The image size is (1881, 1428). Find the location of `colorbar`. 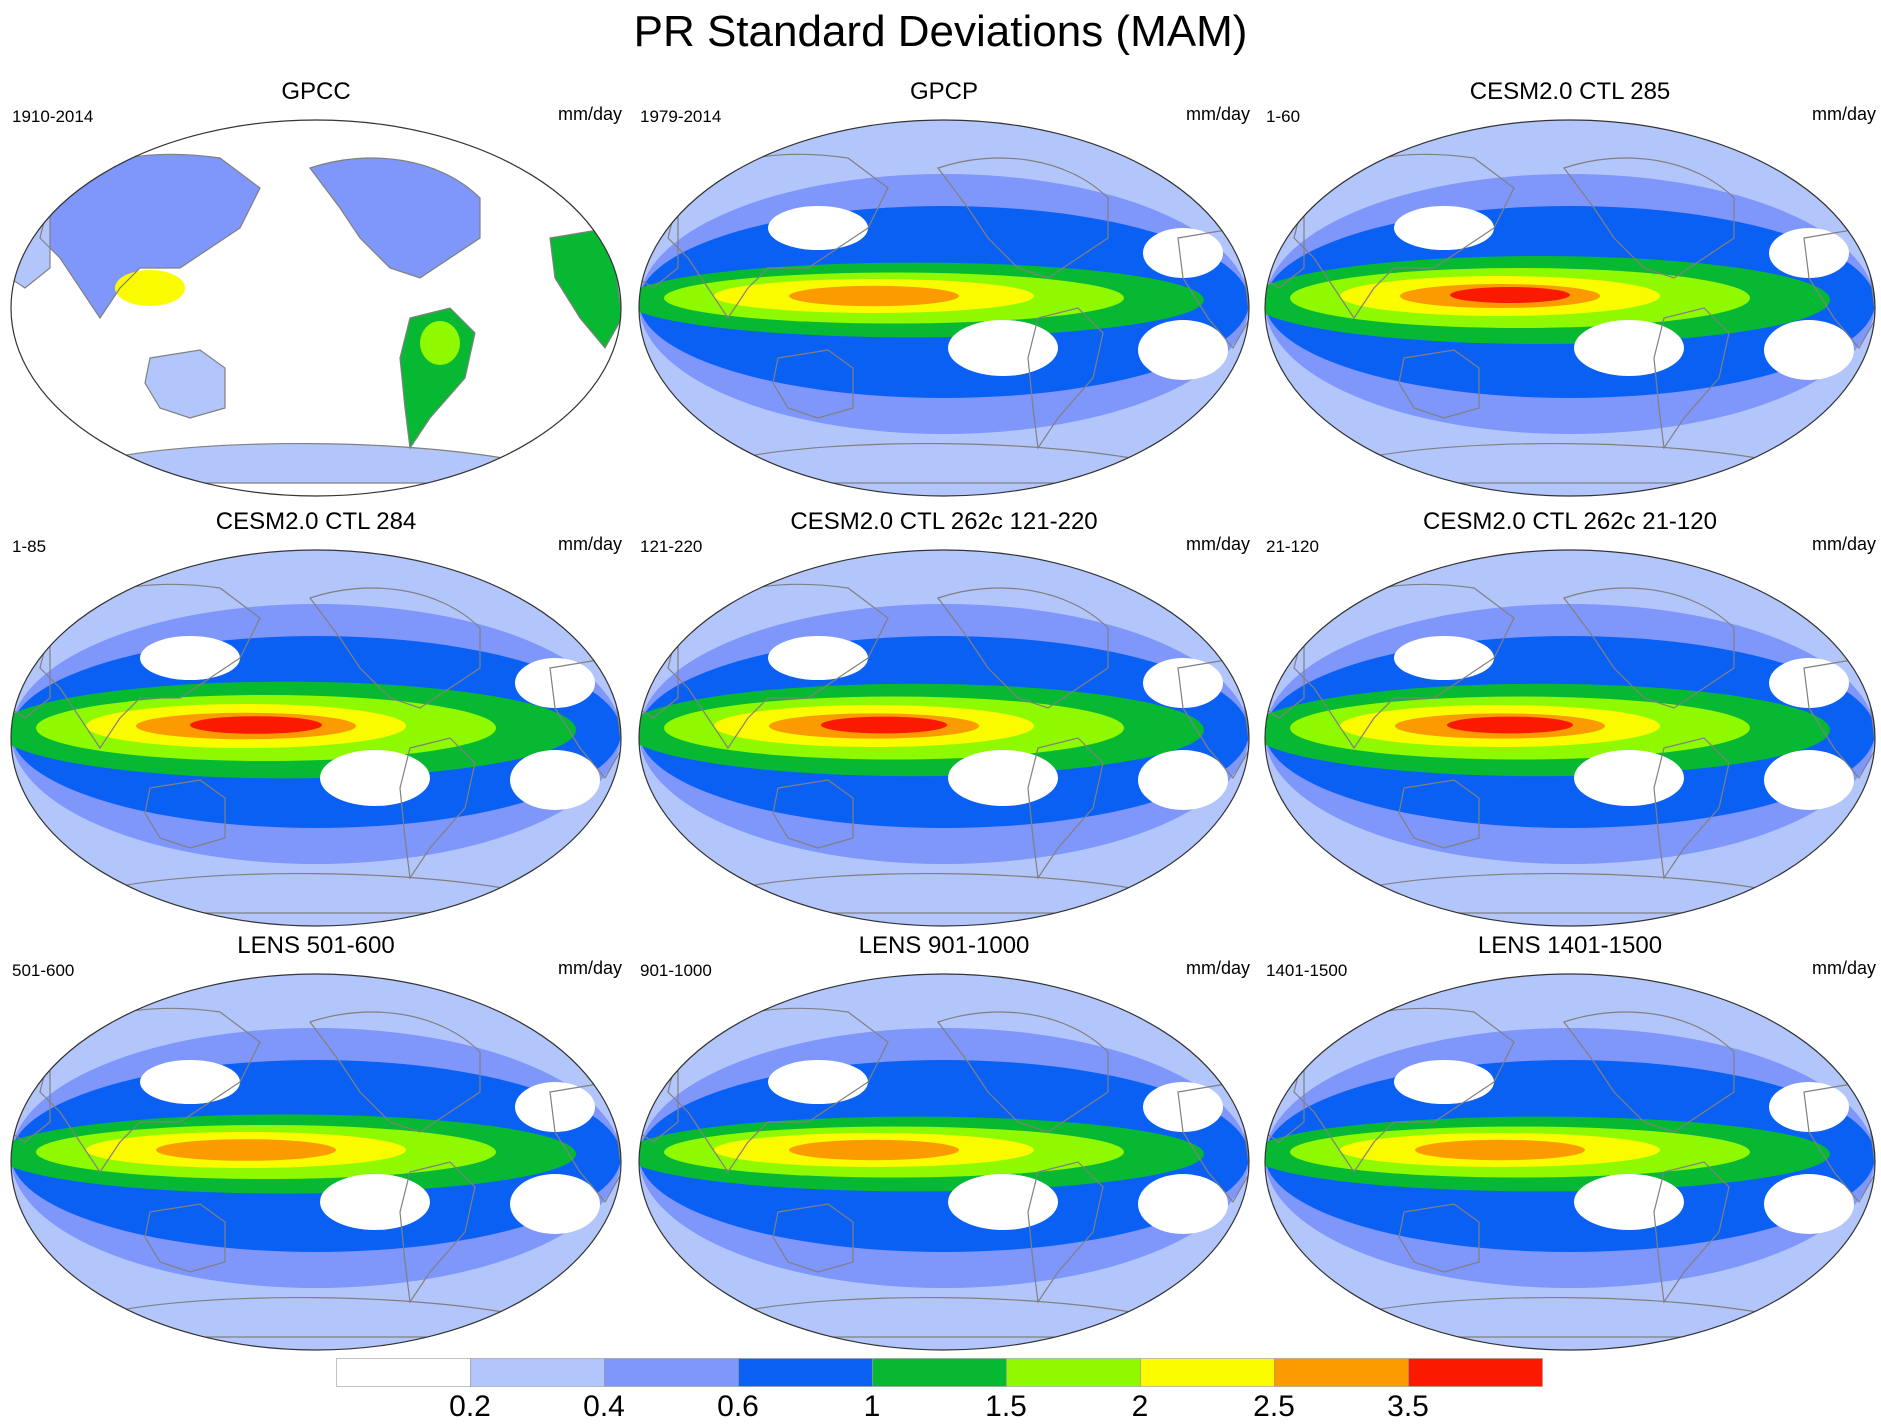

colorbar is located at coordinates (939, 1372).